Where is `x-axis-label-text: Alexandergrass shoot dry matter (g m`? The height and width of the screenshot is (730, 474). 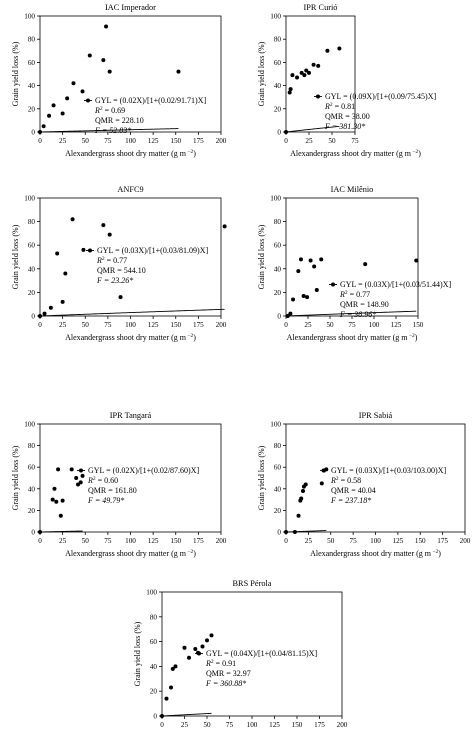 x-axis-label-text: Alexandergrass shoot dry matter (g m is located at coordinates (351, 153).